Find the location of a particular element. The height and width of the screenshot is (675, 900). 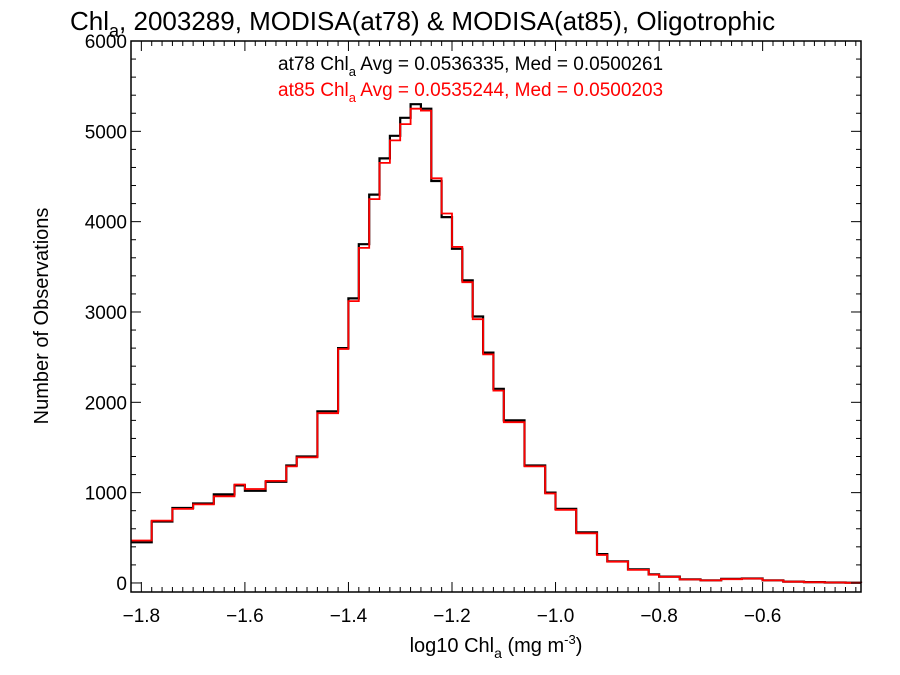

y-tick-label: 5000 is located at coordinates (106, 132).